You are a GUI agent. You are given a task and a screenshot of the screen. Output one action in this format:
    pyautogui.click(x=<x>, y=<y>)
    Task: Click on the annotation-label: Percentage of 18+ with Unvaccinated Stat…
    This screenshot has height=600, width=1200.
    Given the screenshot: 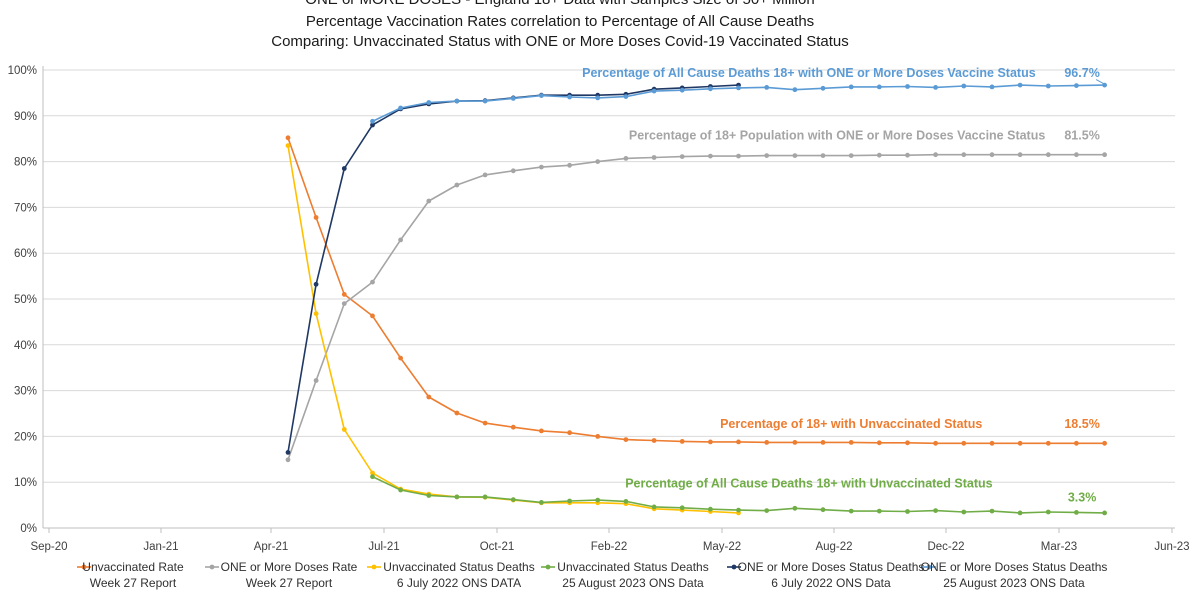 What is the action you would take?
    pyautogui.click(x=851, y=424)
    